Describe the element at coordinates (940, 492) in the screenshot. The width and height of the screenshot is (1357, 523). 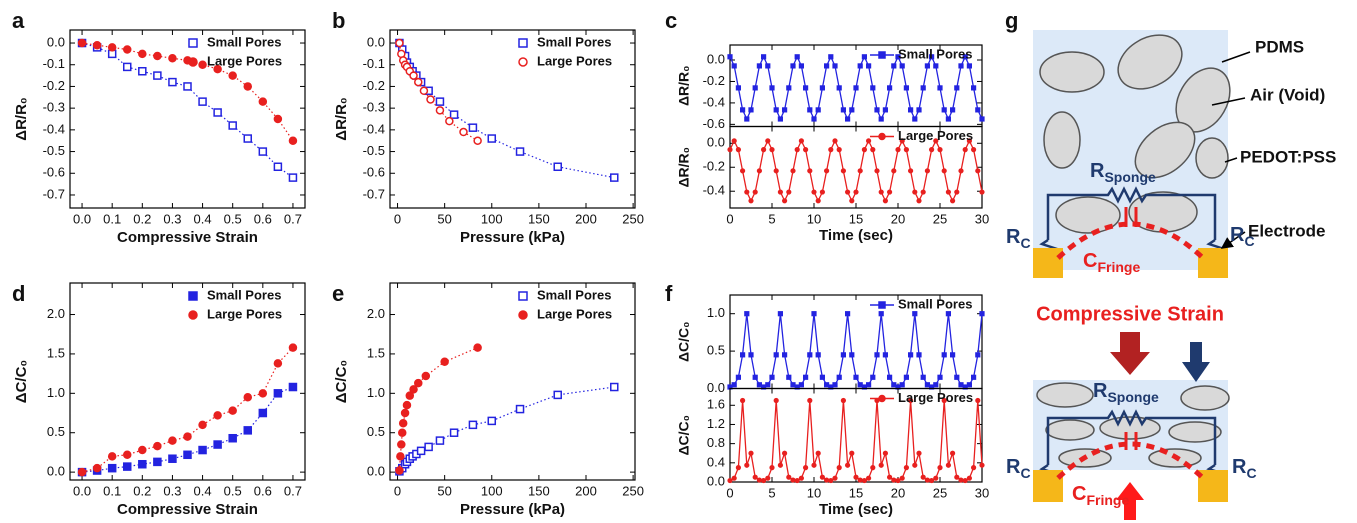
I see `x-tick-label: 25` at that location.